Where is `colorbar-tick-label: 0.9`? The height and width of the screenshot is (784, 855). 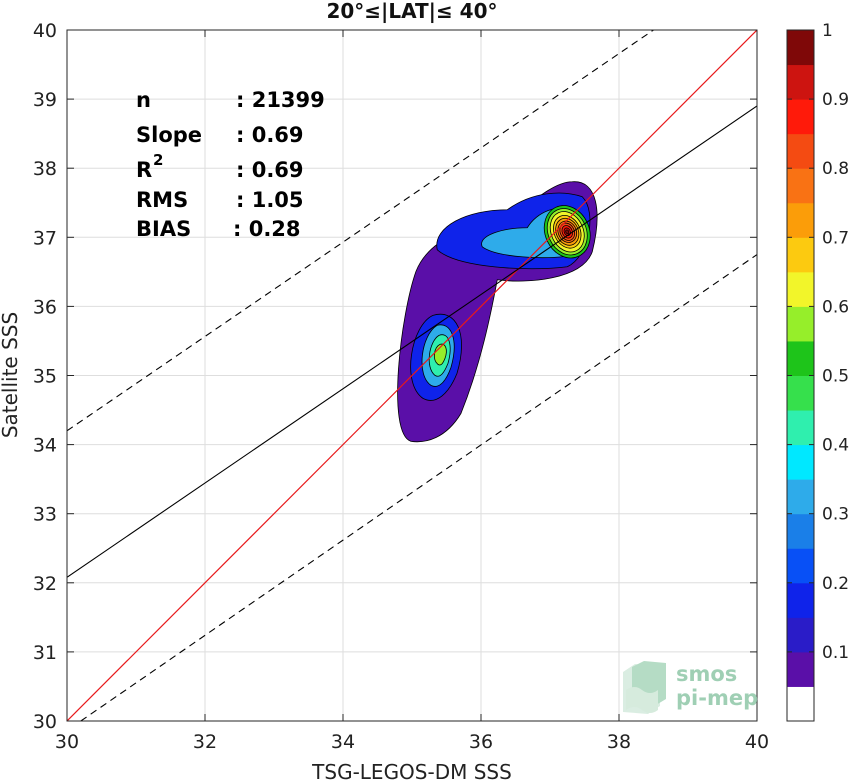 colorbar-tick-label: 0.9 is located at coordinates (835, 100).